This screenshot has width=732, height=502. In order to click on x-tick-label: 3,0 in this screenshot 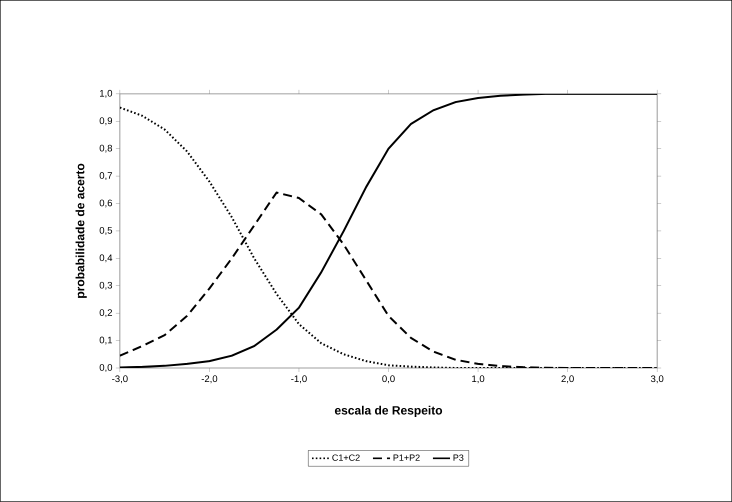, I will do `click(657, 379)`.